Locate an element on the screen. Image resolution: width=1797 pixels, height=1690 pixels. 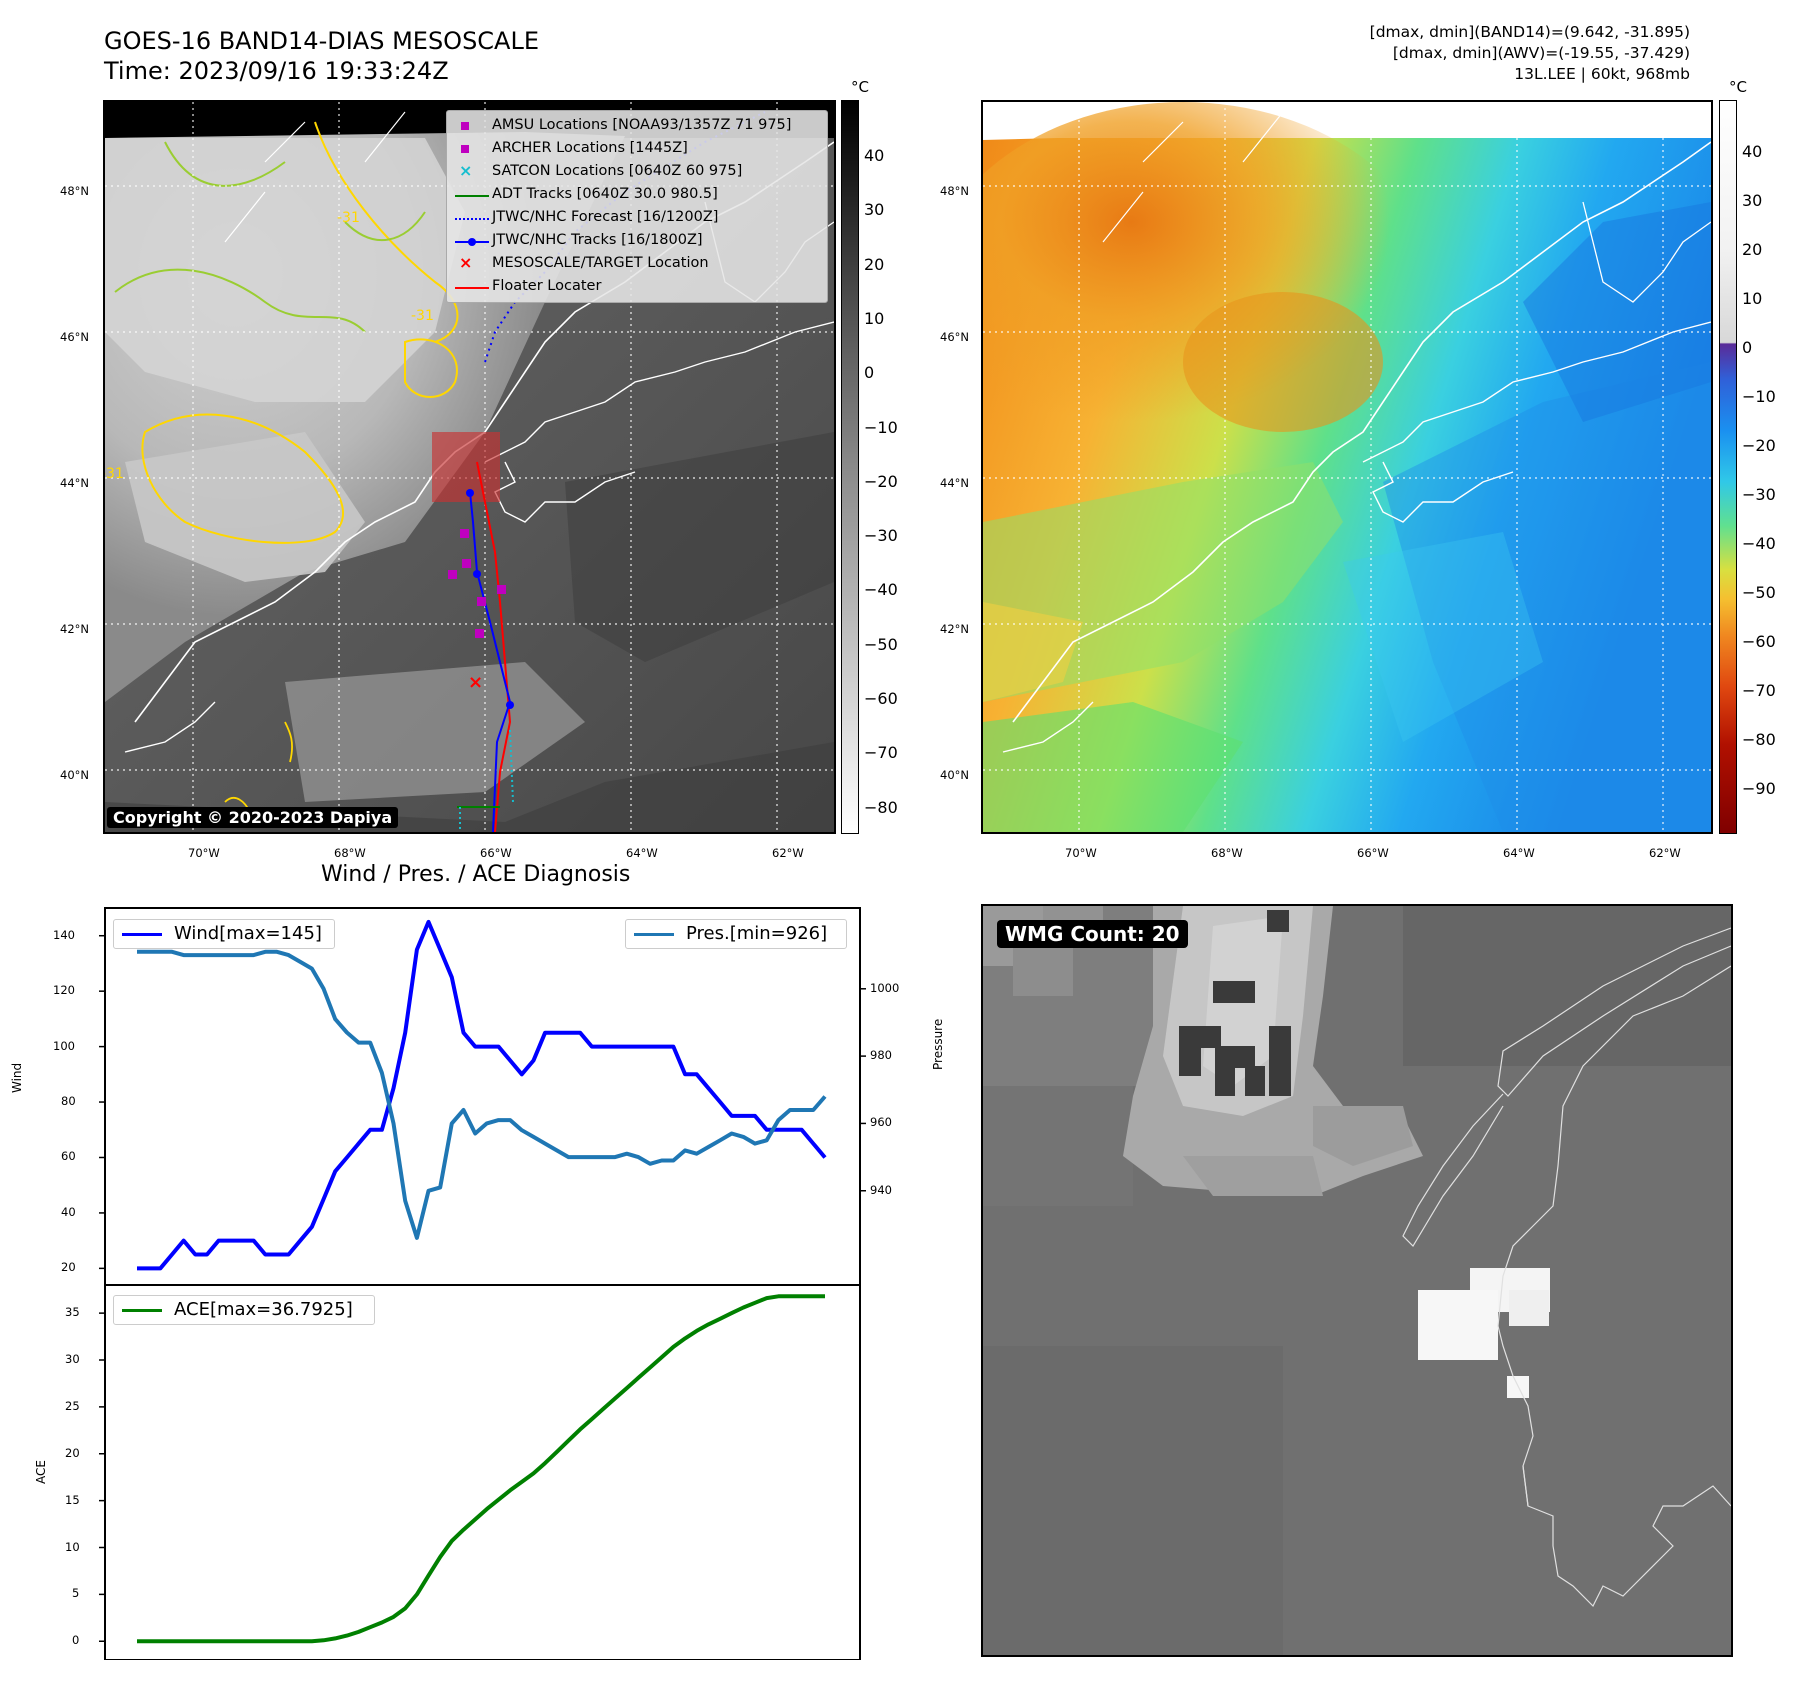
ir-colorbar-tick: −50 is located at coordinates (881, 644).